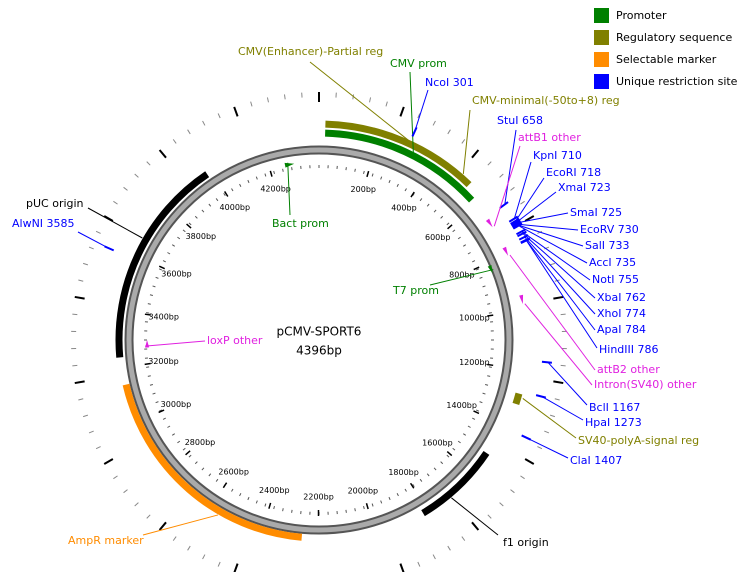 The image size is (740, 572). What do you see at coordinates (437, 443) in the screenshot?
I see `ruler-label: 1600bp` at bounding box center [437, 443].